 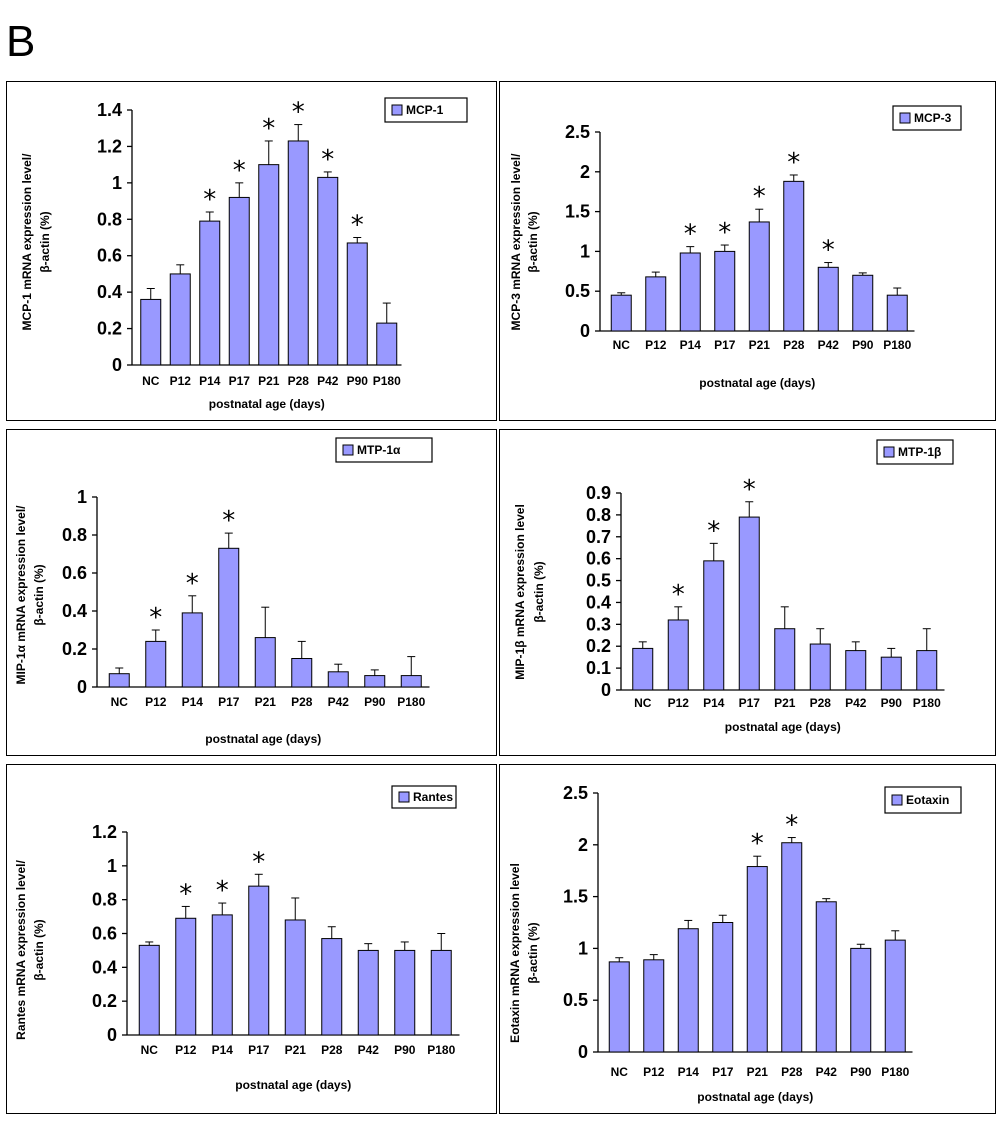 I want to click on x-tick-label: P21, so click(x=266, y=702).